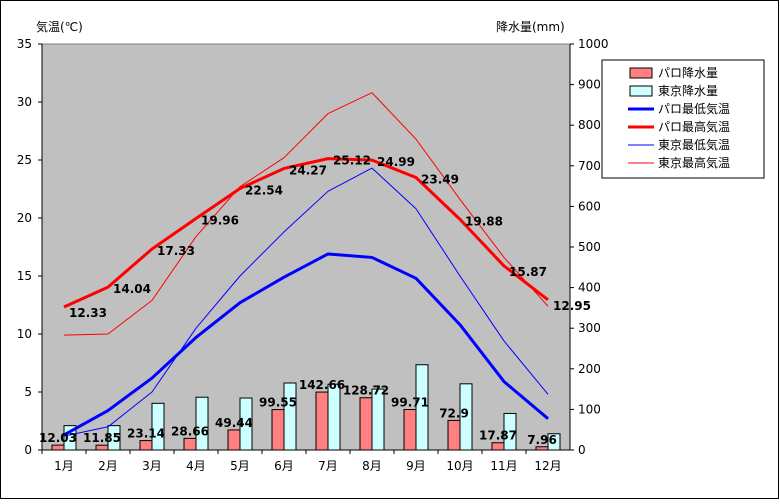  What do you see at coordinates (593, 44) in the screenshot?
I see `y-right-tick-label: 1000` at bounding box center [593, 44].